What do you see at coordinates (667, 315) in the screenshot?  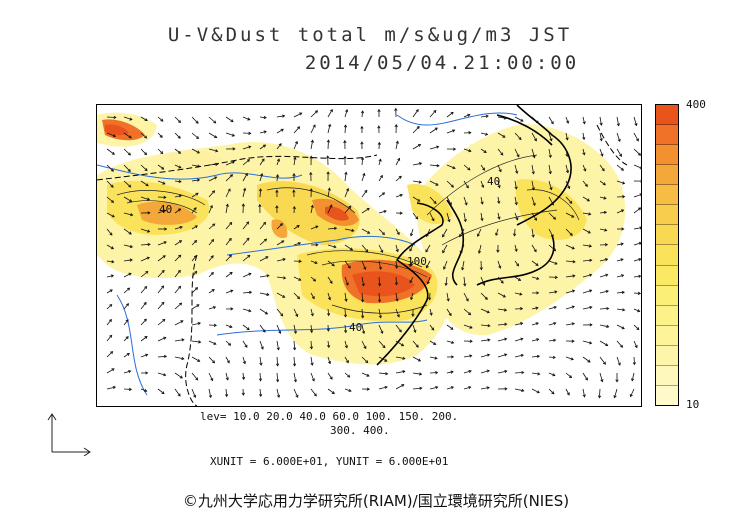 I see `colorbar-segment` at bounding box center [667, 315].